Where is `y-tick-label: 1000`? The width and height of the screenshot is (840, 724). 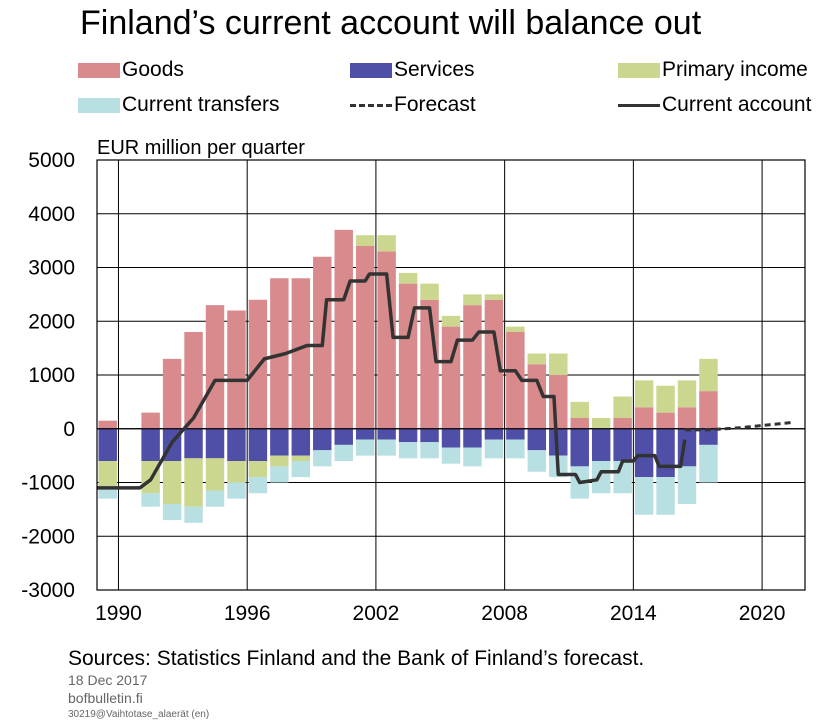
y-tick-label: 1000 is located at coordinates (51, 375).